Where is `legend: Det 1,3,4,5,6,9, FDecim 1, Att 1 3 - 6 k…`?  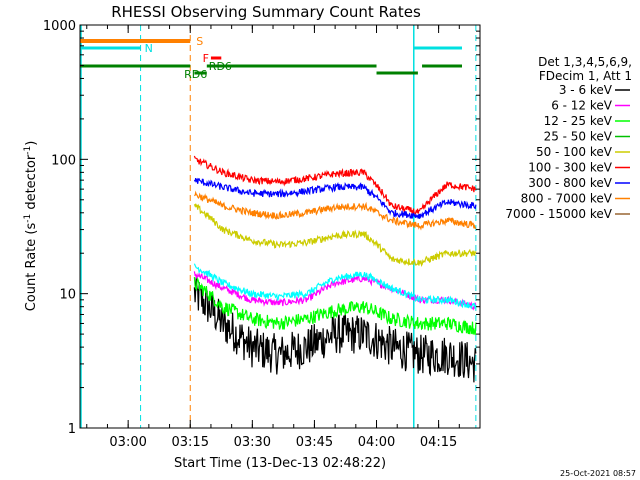
legend: Det 1,3,4,5,6,9, FDecim 1, Att 1 3 - 6 k… is located at coordinates (568, 138).